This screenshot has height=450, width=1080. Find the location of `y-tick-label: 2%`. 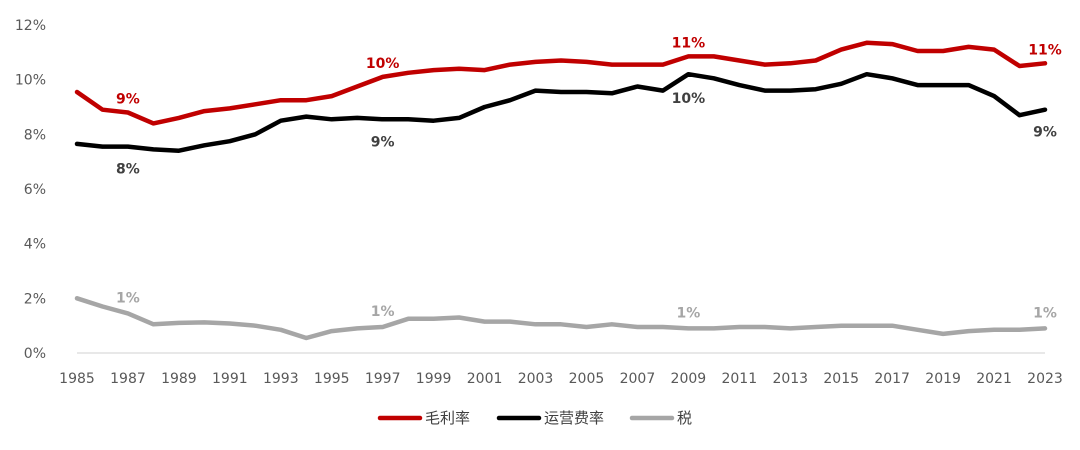

y-tick-label: 2% is located at coordinates (35, 299).